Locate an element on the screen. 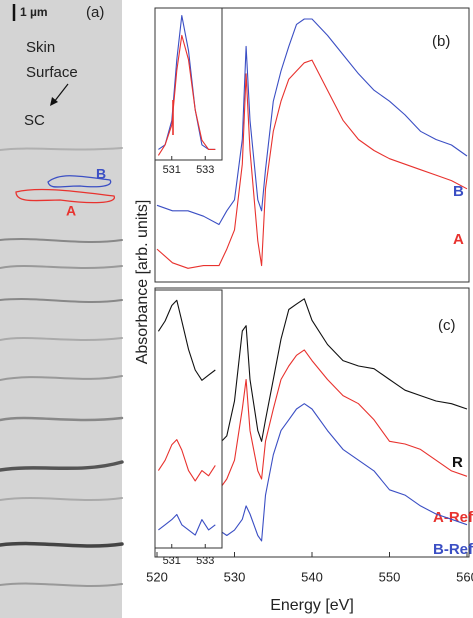  series-label: A is located at coordinates (458, 239).